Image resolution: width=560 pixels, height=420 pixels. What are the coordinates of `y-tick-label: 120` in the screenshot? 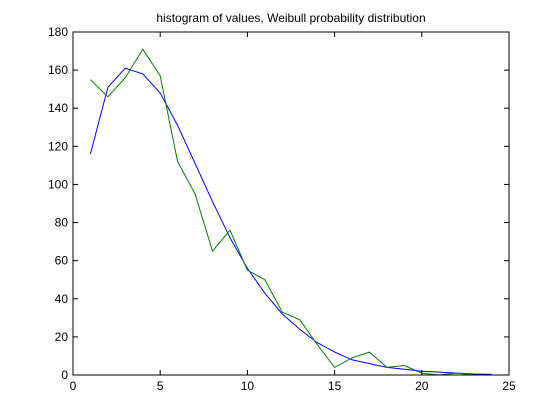 It's located at (58, 146).